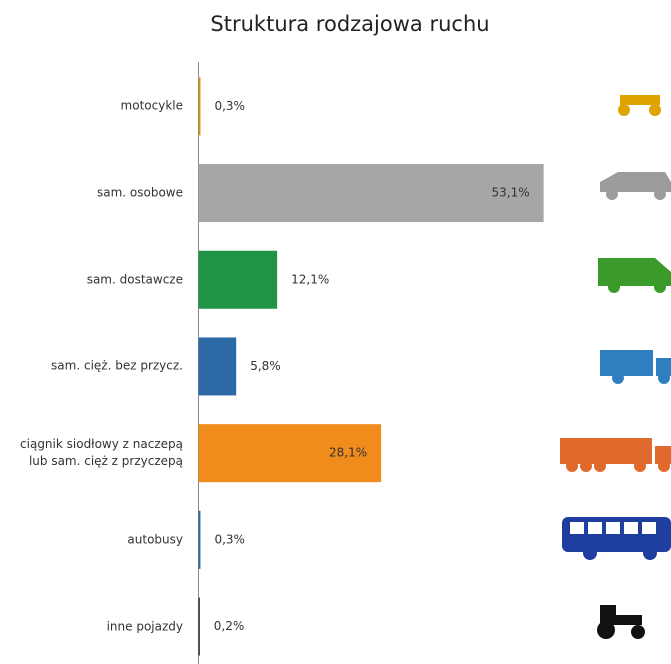 The image size is (671, 664). I want to click on value-label: 12,1%, so click(310, 279).